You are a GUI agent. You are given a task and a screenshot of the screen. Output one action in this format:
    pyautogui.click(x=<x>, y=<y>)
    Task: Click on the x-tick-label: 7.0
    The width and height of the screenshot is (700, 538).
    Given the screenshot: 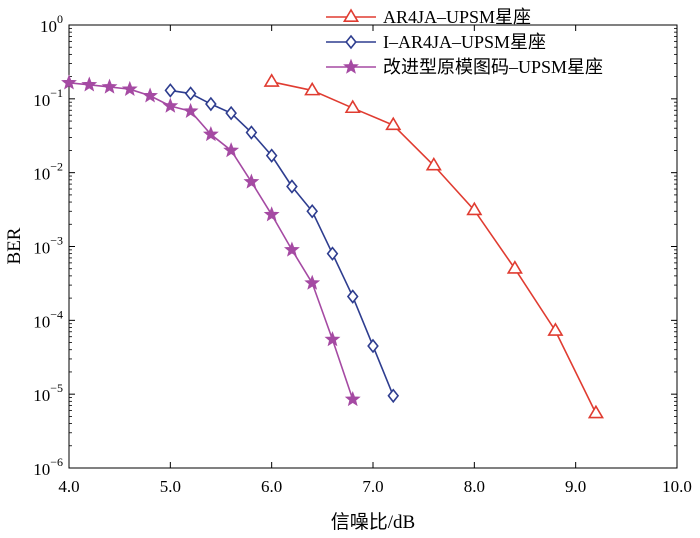 What is the action you would take?
    pyautogui.click(x=372, y=486)
    